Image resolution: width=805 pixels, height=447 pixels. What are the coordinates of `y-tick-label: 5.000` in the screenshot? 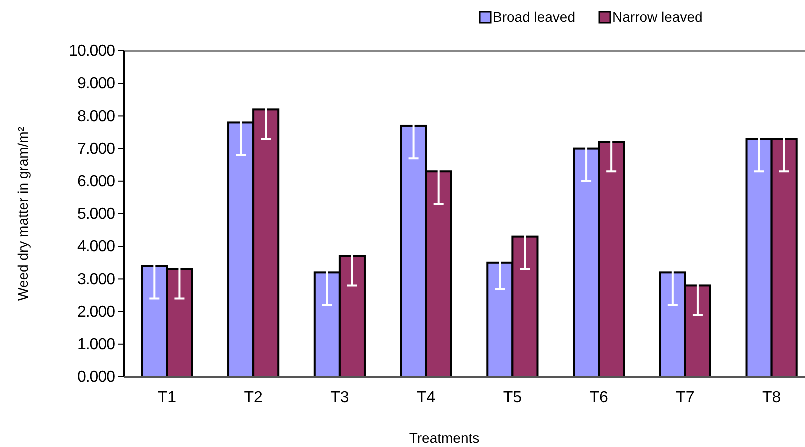 It's located at (96, 215).